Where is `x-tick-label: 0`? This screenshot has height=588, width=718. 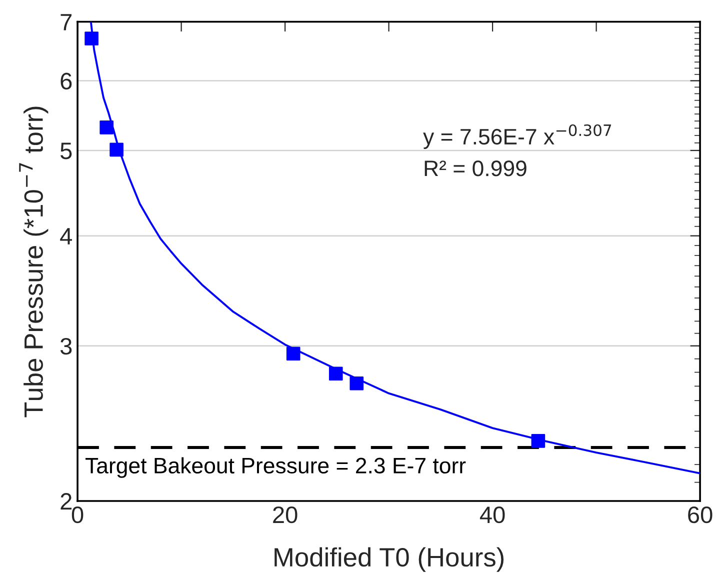 x-tick-label: 0 is located at coordinates (78, 515).